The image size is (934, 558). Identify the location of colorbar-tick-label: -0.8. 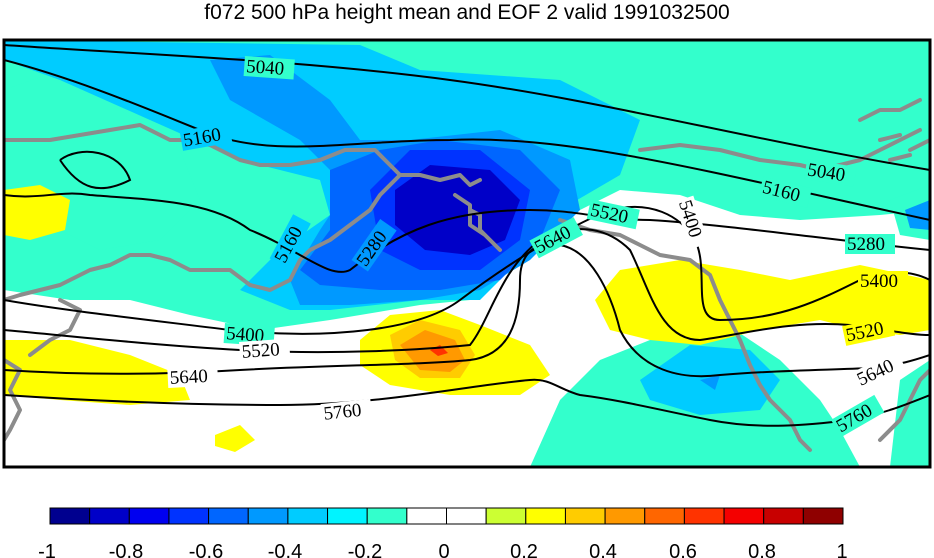
(126, 549).